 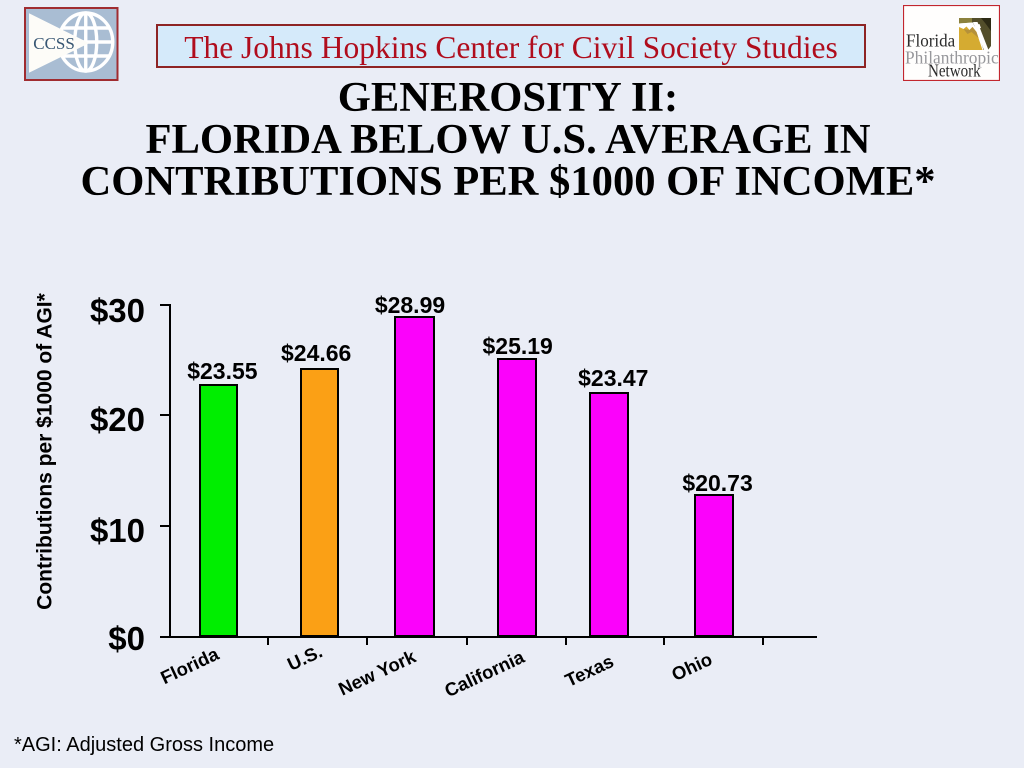 What do you see at coordinates (54, 43) in the screenshot?
I see `svg-text: CCSS` at bounding box center [54, 43].